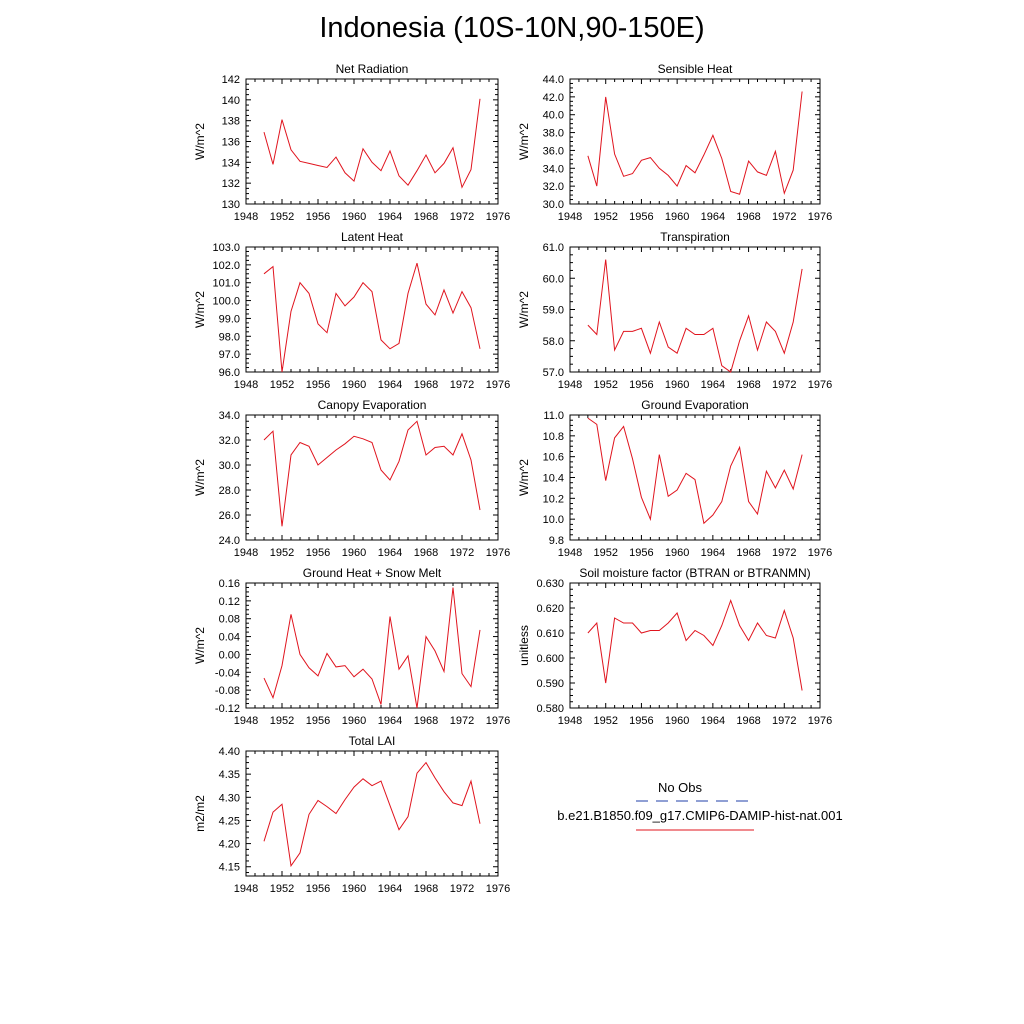 This screenshot has width=1024, height=1024. What do you see at coordinates (231, 80) in the screenshot?
I see `y-tick-label: 142` at bounding box center [231, 80].